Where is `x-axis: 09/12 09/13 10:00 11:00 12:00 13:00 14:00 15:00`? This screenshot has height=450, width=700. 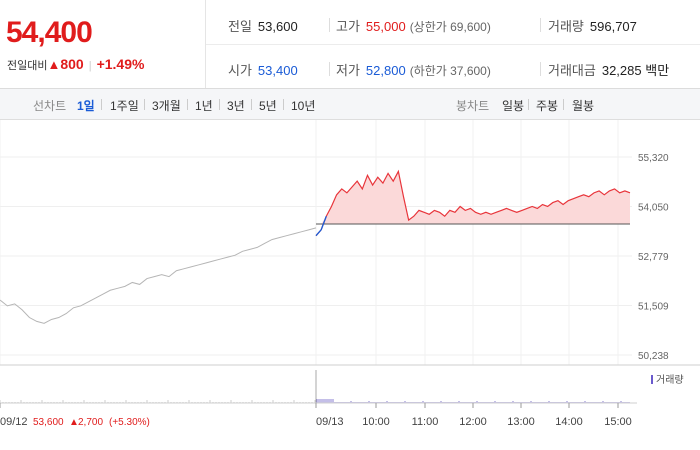 x-axis: 09/12 09/13 10:00 11:00 12:00 13:00 14:00 15:00 is located at coordinates (316, 415).